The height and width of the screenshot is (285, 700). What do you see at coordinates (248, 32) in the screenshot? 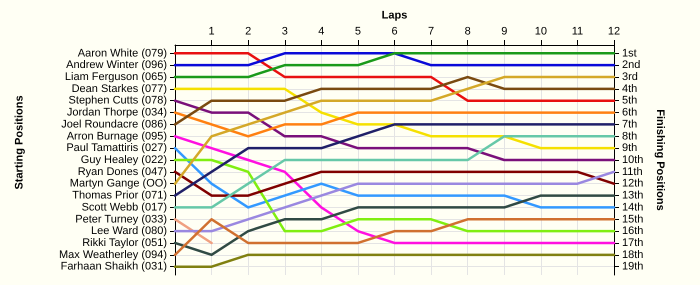
I see `x-tick-label: 2` at bounding box center [248, 32].